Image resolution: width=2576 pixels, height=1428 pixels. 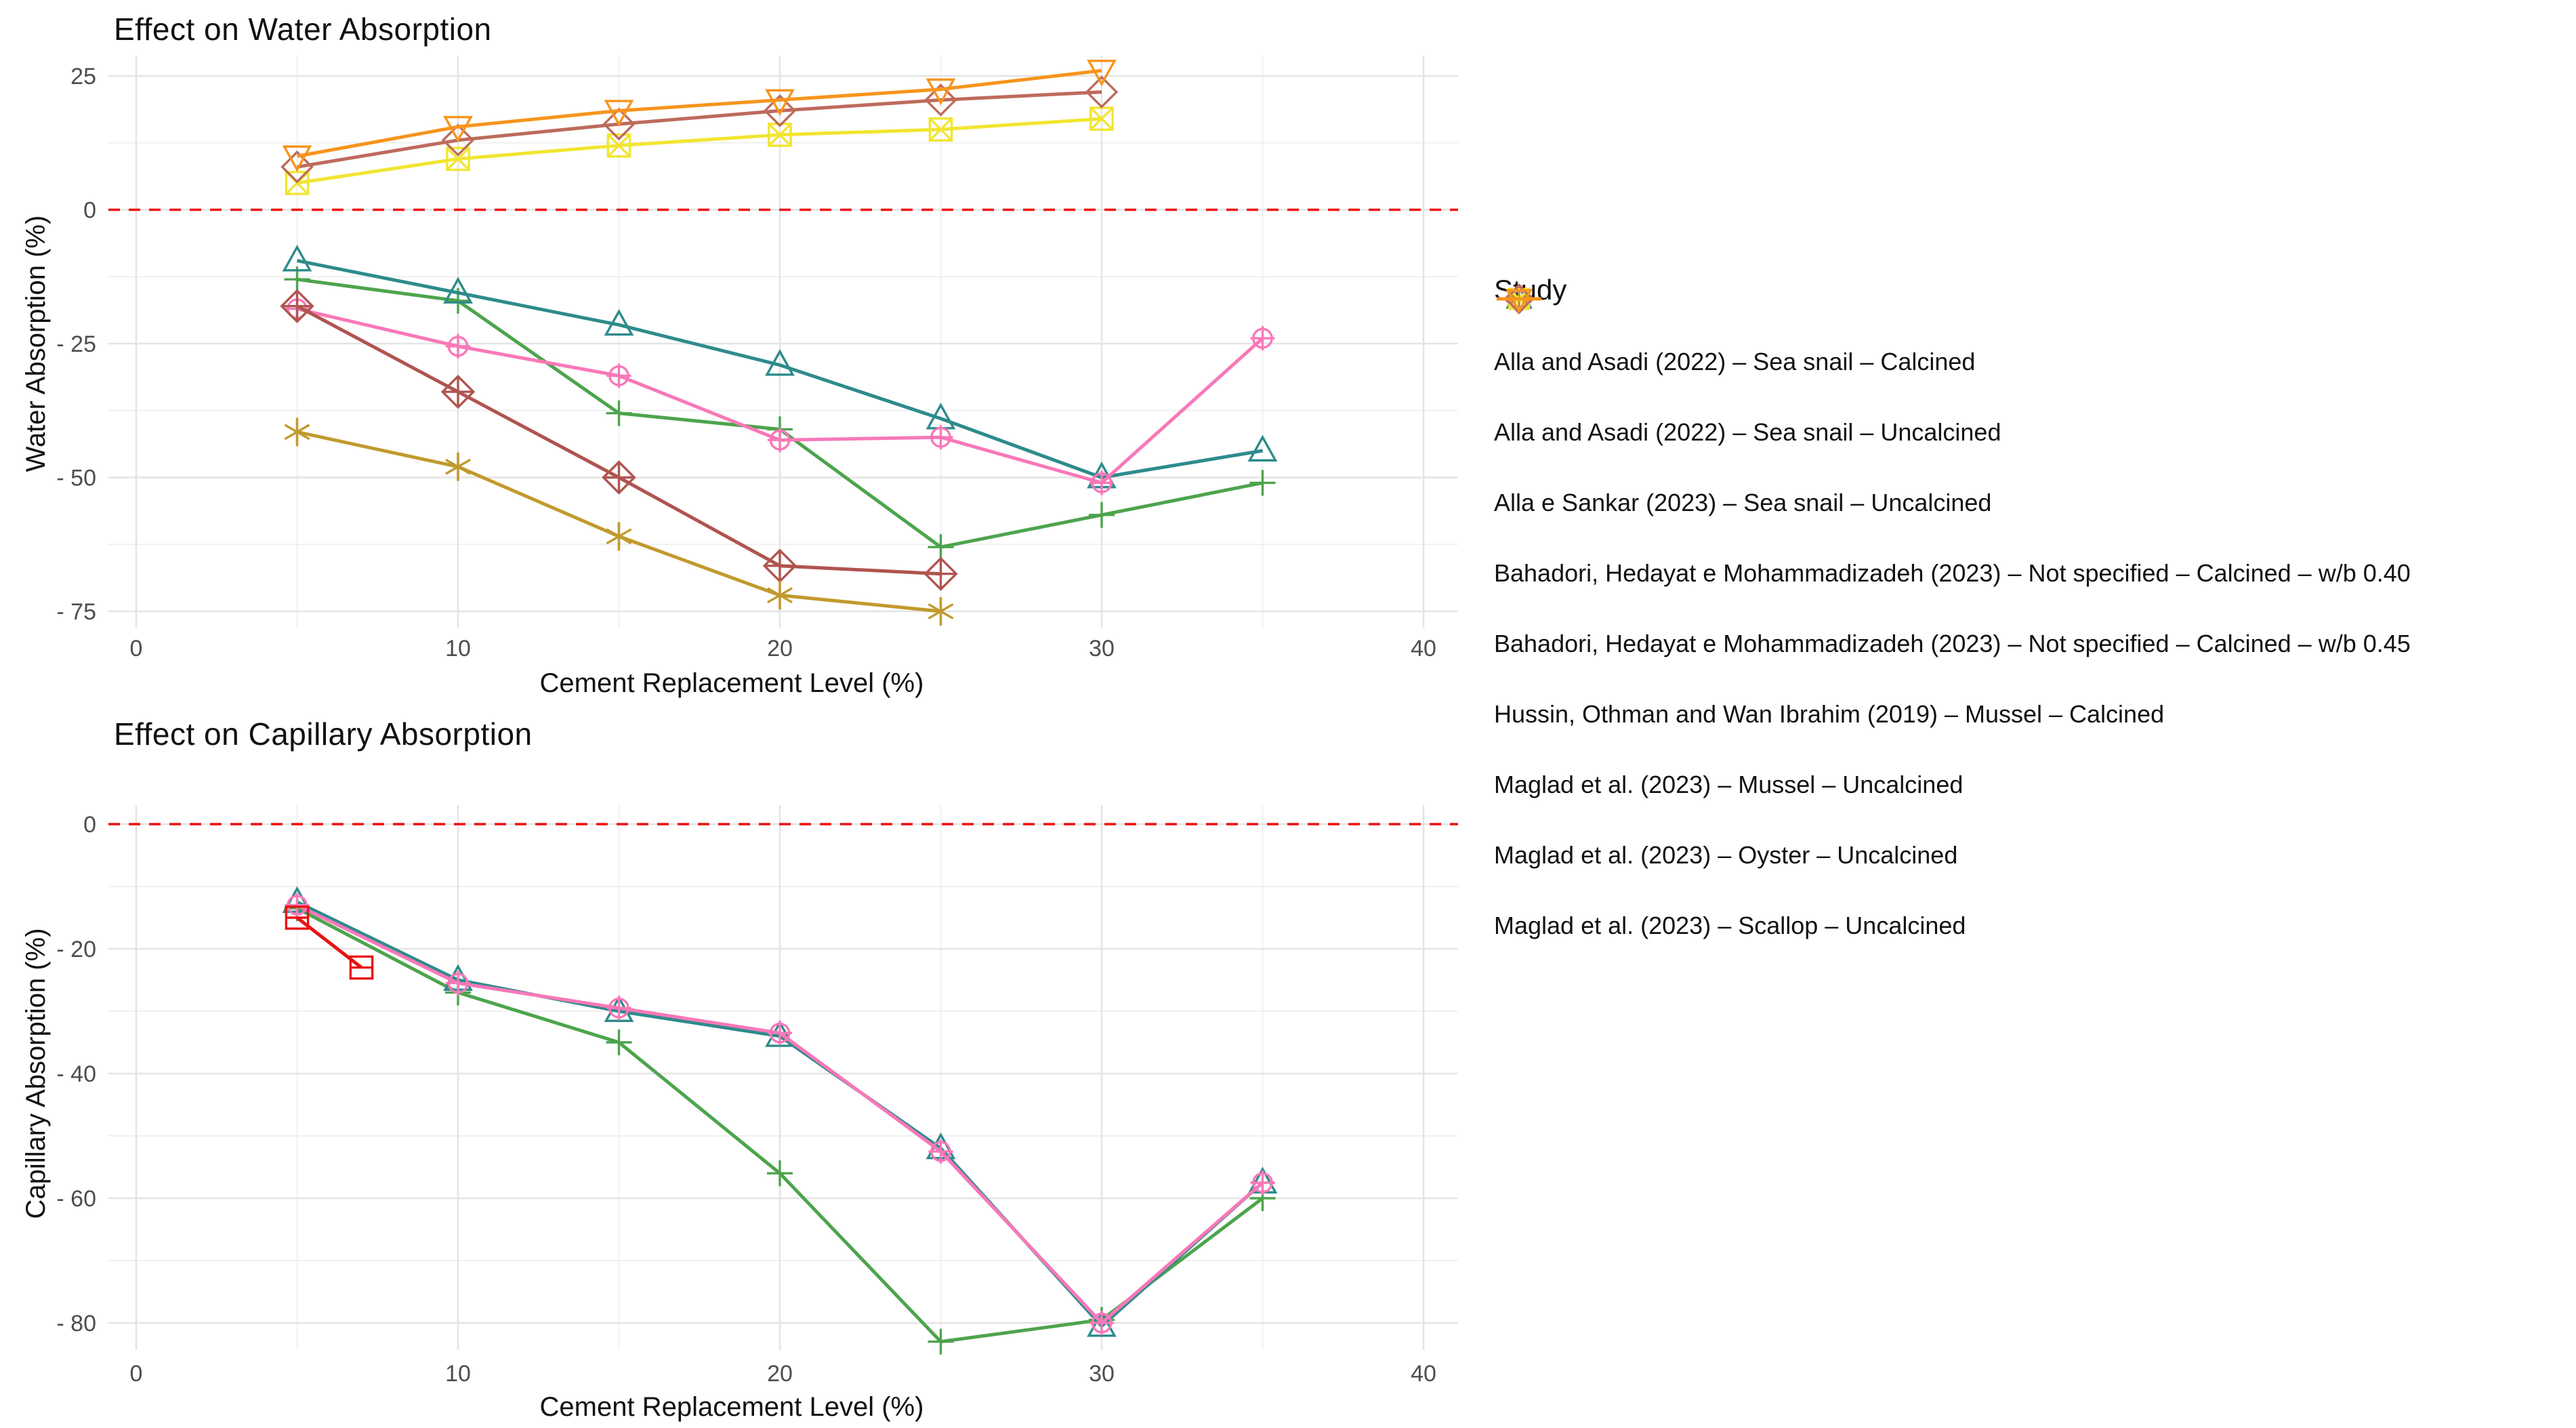 What do you see at coordinates (323, 734) in the screenshot?
I see `capillary-chart-title: Effect on Capillary Absorption` at bounding box center [323, 734].